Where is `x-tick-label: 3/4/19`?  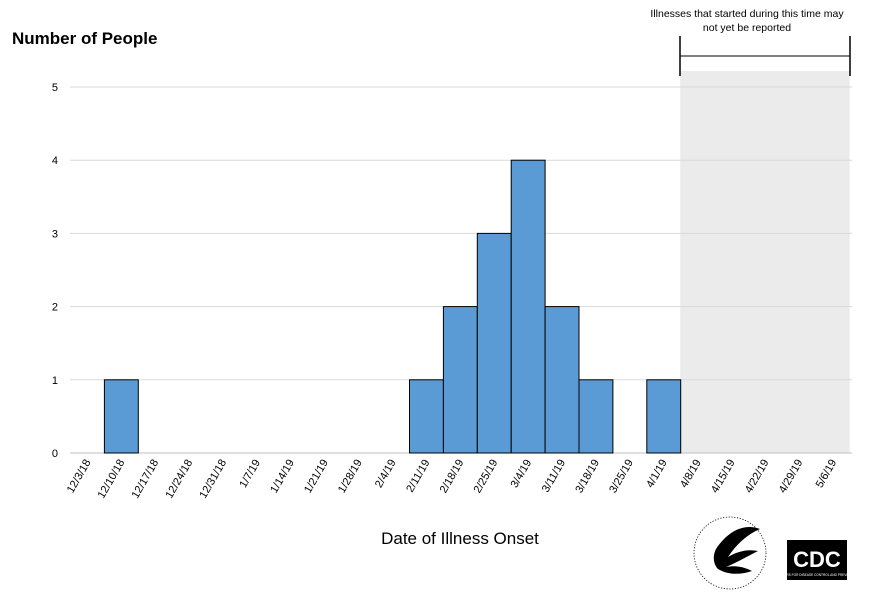
x-tick-label: 3/4/19 is located at coordinates (522, 474).